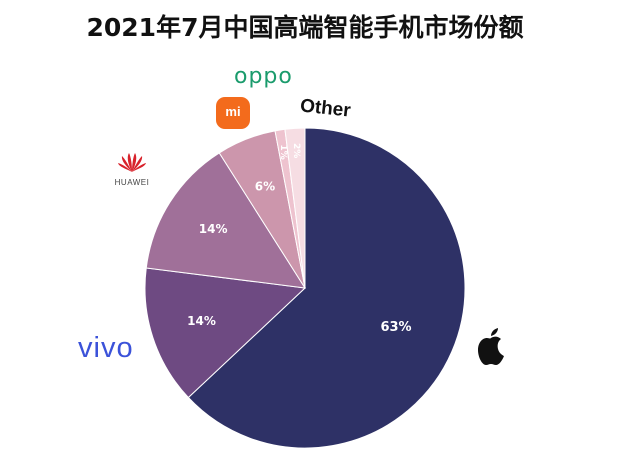 The image size is (644, 462). I want to click on huawei-logo: HUAWEI, so click(132, 169).